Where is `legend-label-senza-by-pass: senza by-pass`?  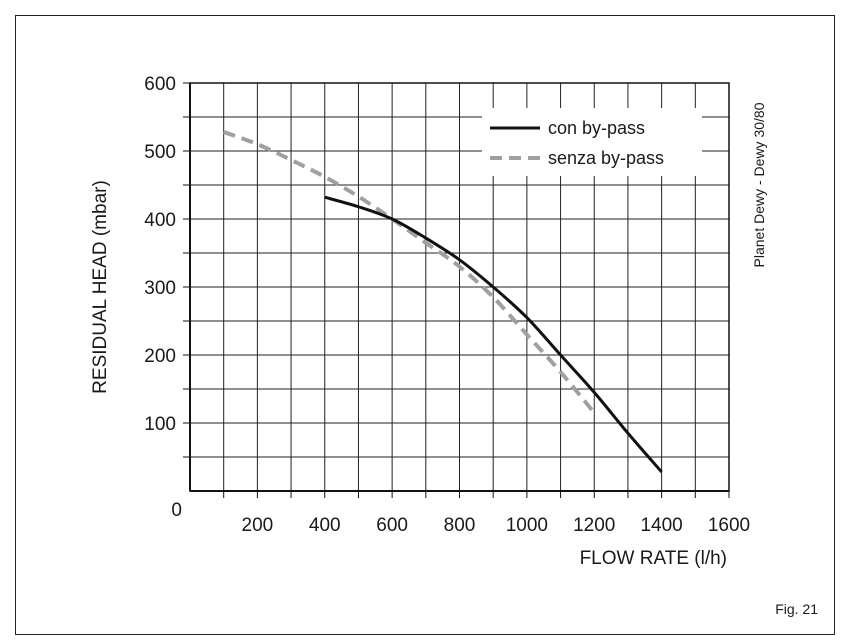
legend-label-senza-by-pass: senza by-pass is located at coordinates (606, 158).